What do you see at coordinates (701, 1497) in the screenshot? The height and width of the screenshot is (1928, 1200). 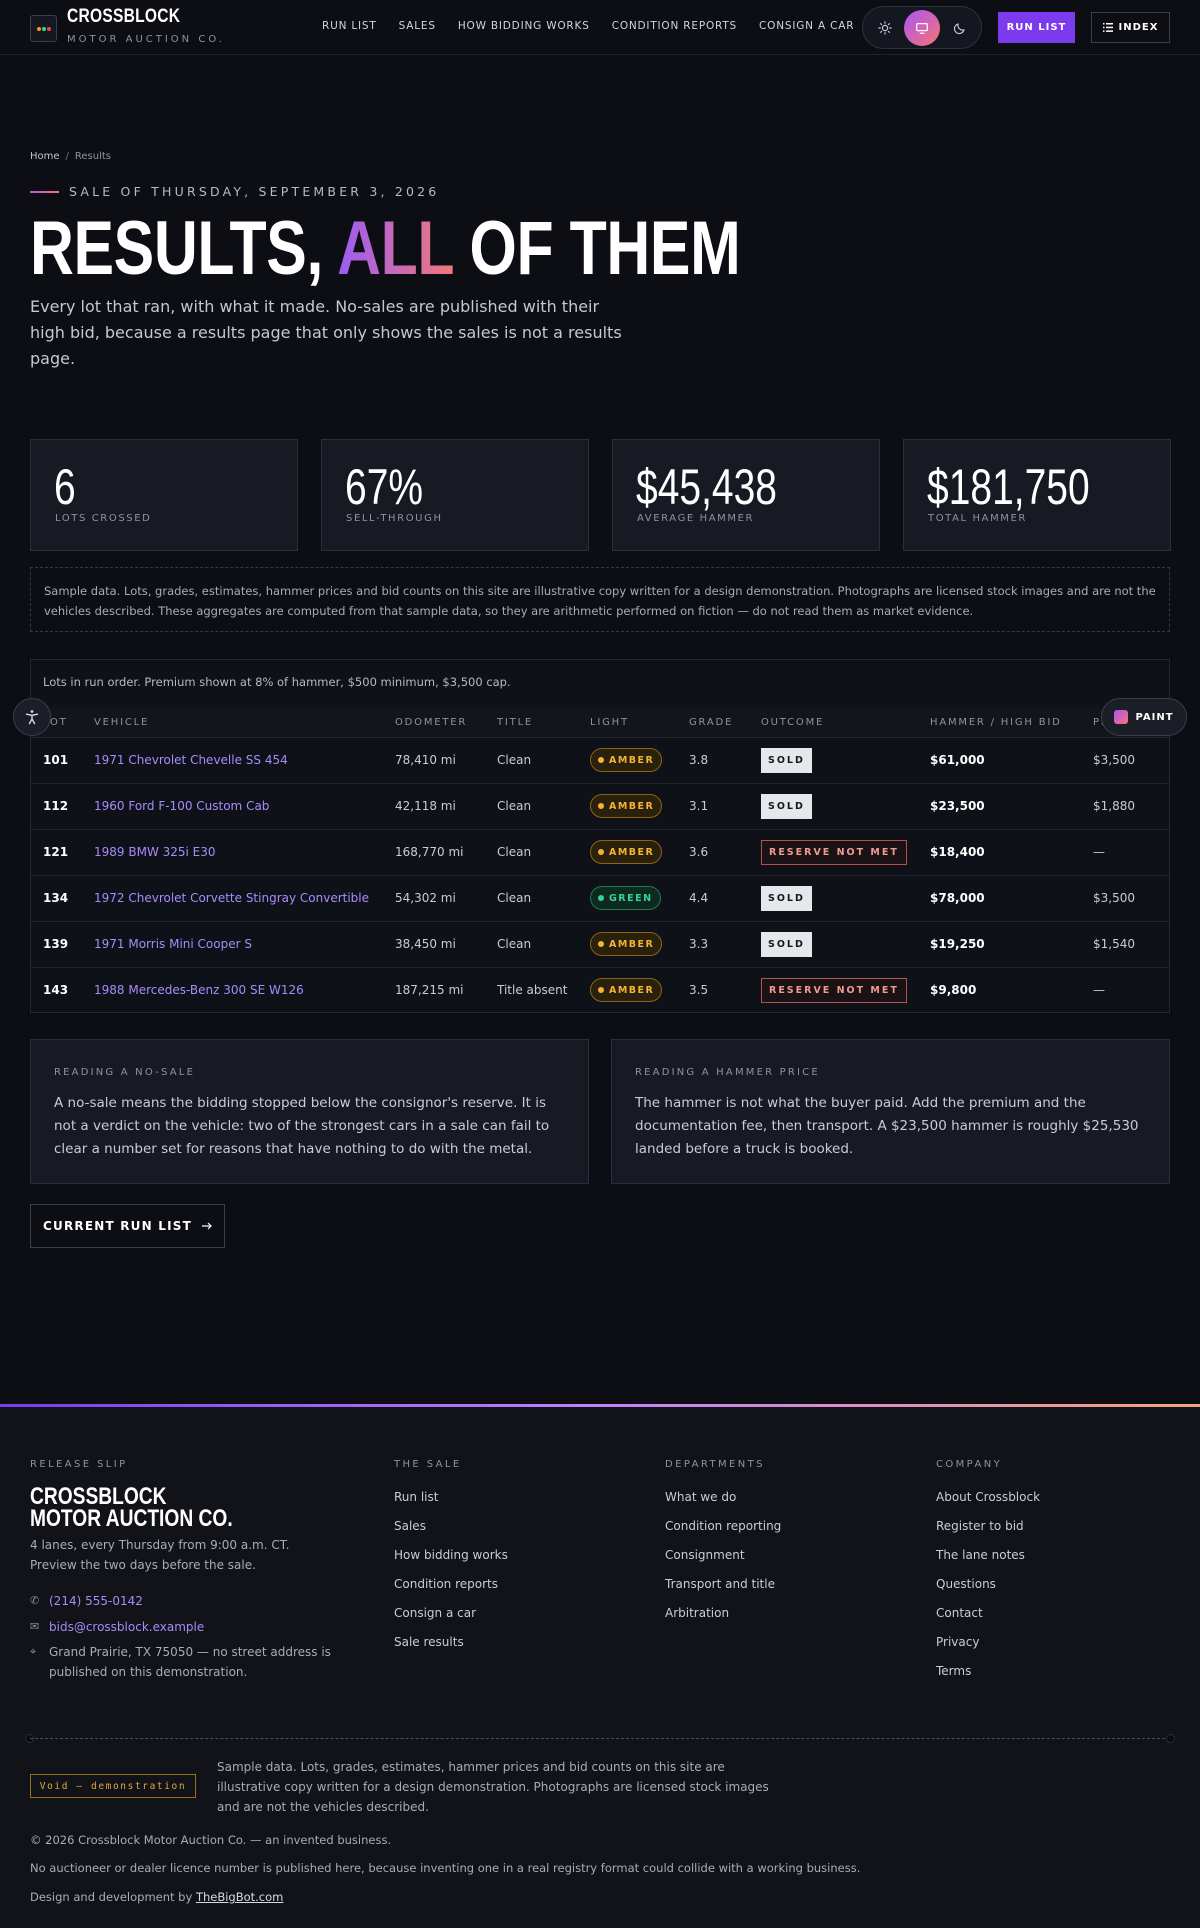 I see `footer-link-what-we-do: What we do` at bounding box center [701, 1497].